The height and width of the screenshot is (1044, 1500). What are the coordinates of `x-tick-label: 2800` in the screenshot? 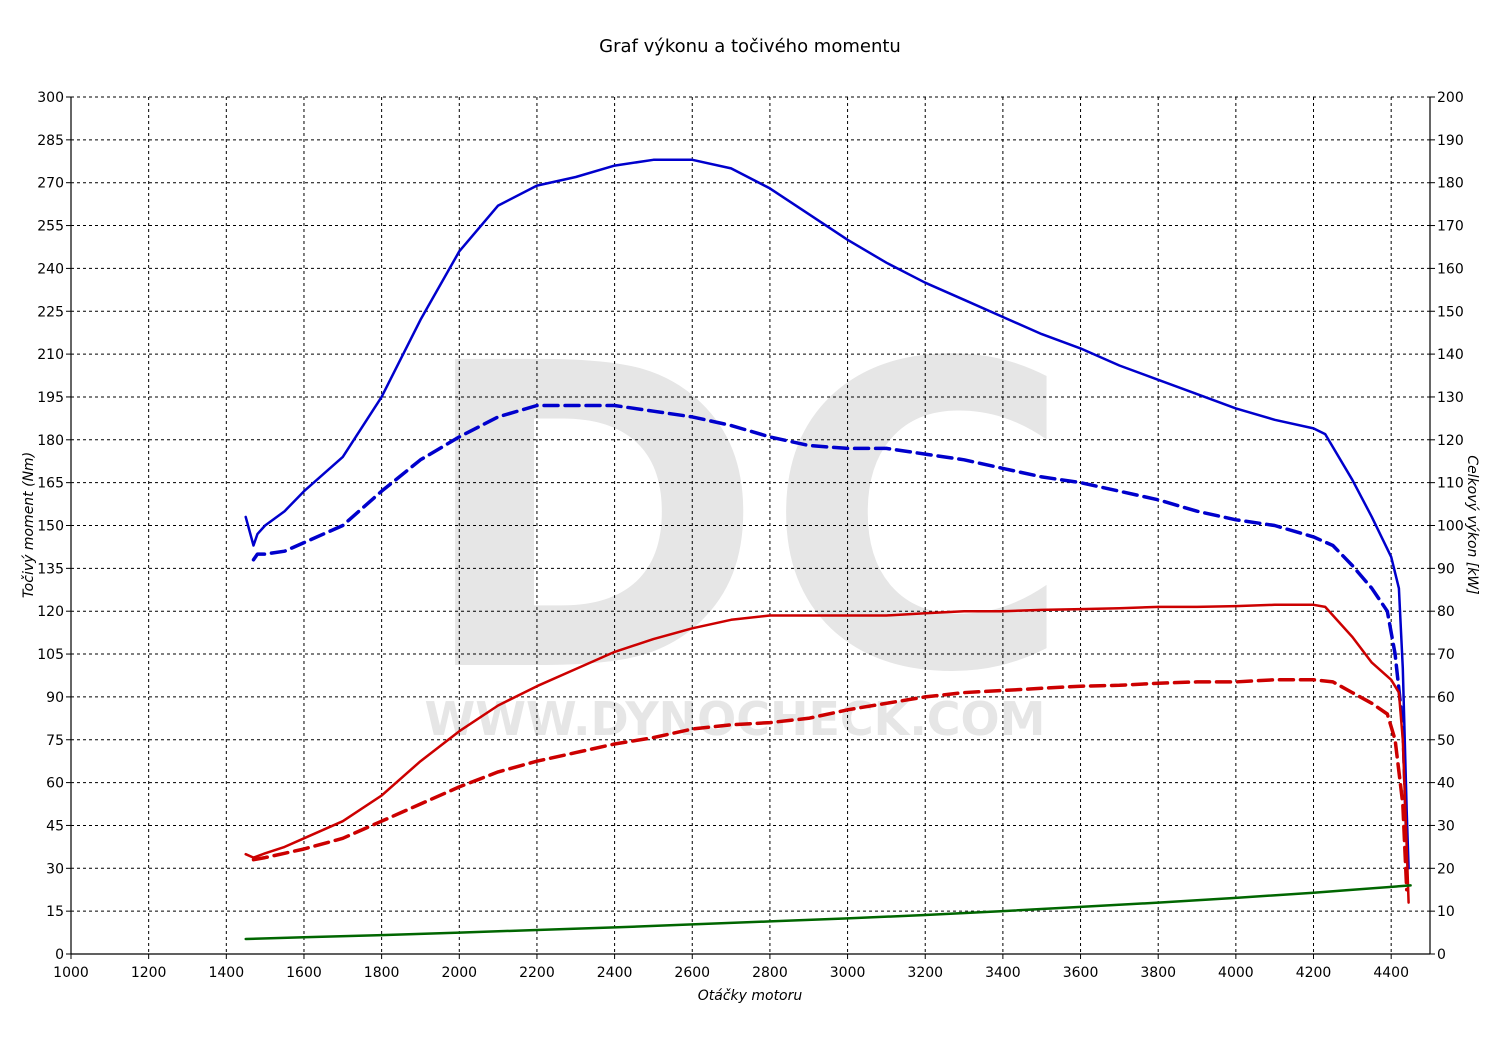 It's located at (770, 973).